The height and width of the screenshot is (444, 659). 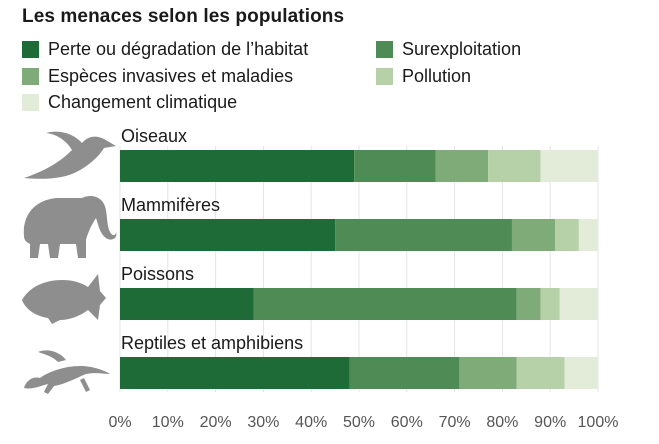 What do you see at coordinates (235, 373) in the screenshot?
I see `bar-reptiles-habitat` at bounding box center [235, 373].